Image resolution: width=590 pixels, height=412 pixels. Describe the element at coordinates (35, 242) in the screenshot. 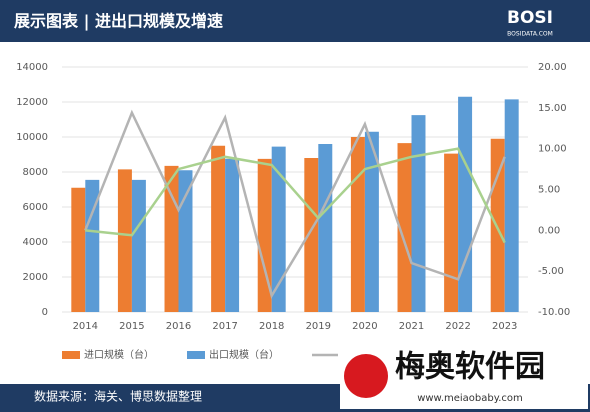

I see `y-tick-label: 4000` at that location.